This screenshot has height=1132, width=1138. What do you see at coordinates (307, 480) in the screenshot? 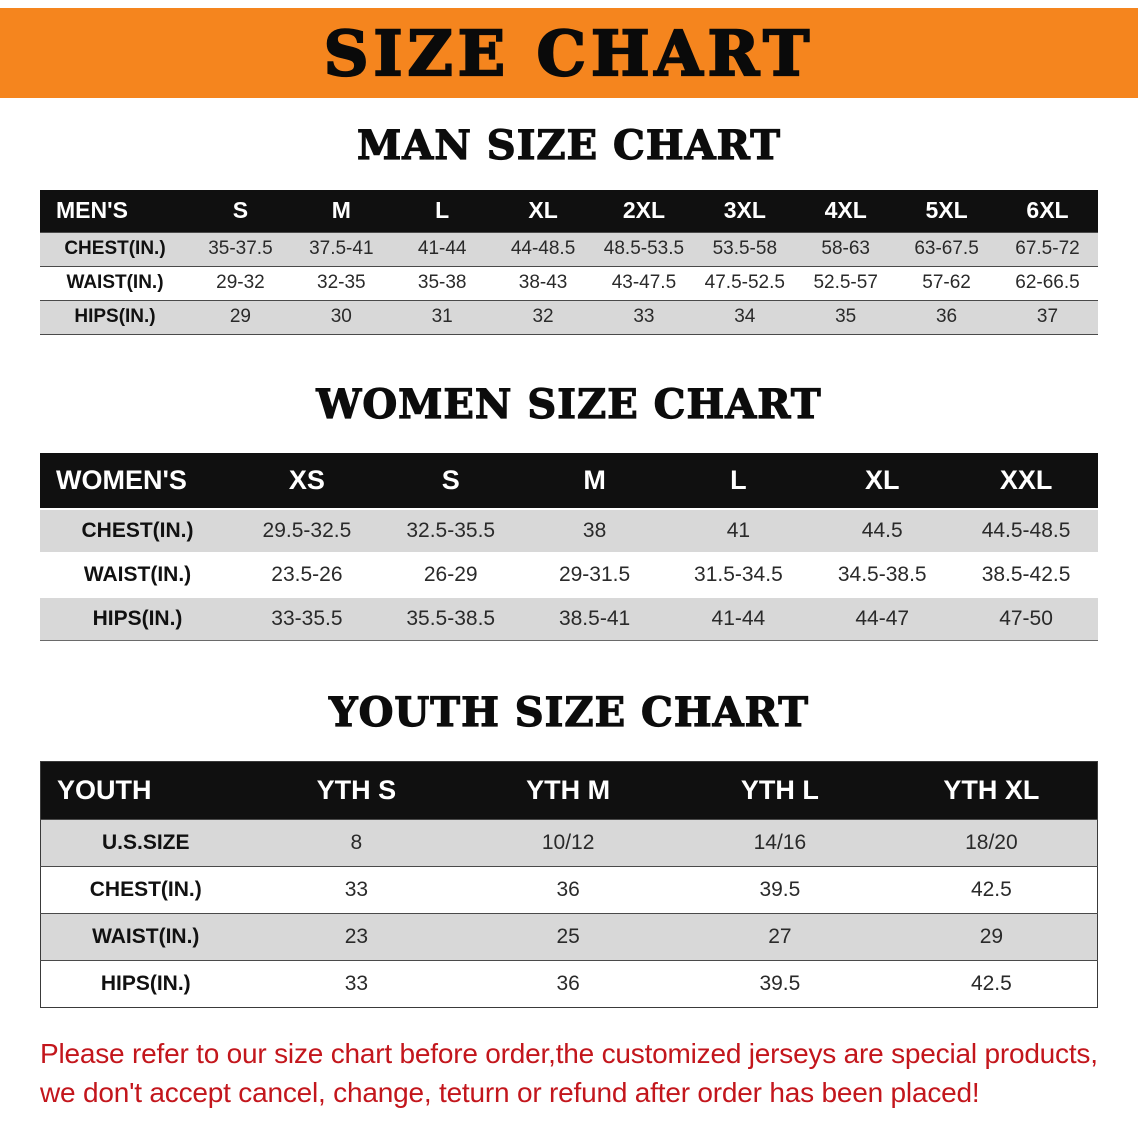
I see `size-column-header: XS` at bounding box center [307, 480].